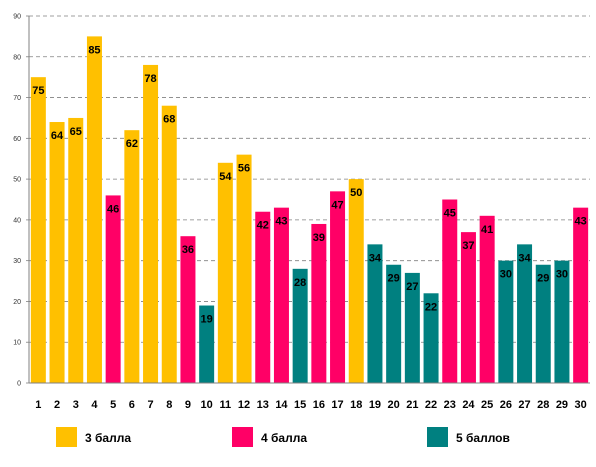 The height and width of the screenshot is (467, 596). What do you see at coordinates (17, 57) in the screenshot?
I see `y-tick-label: 80` at bounding box center [17, 57].